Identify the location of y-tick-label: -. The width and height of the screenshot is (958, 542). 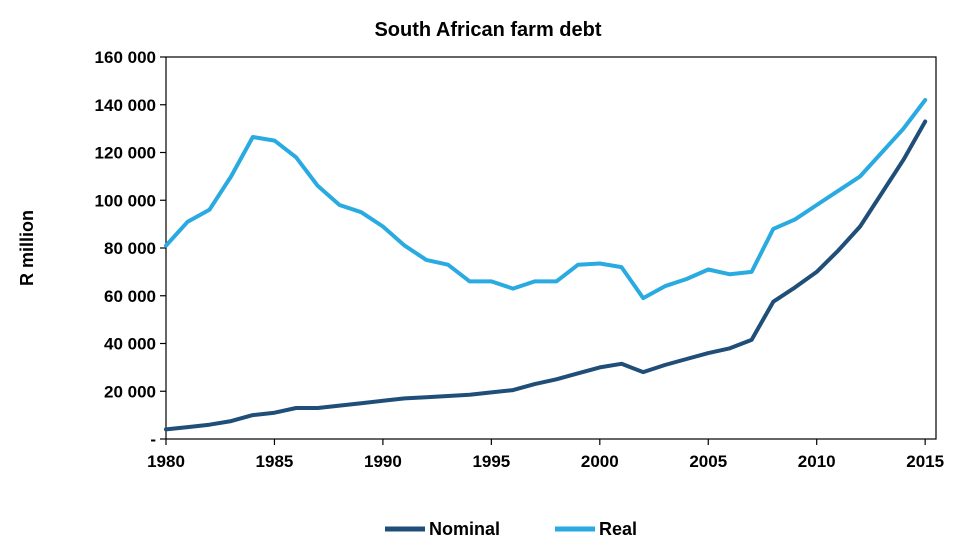
(153, 439).